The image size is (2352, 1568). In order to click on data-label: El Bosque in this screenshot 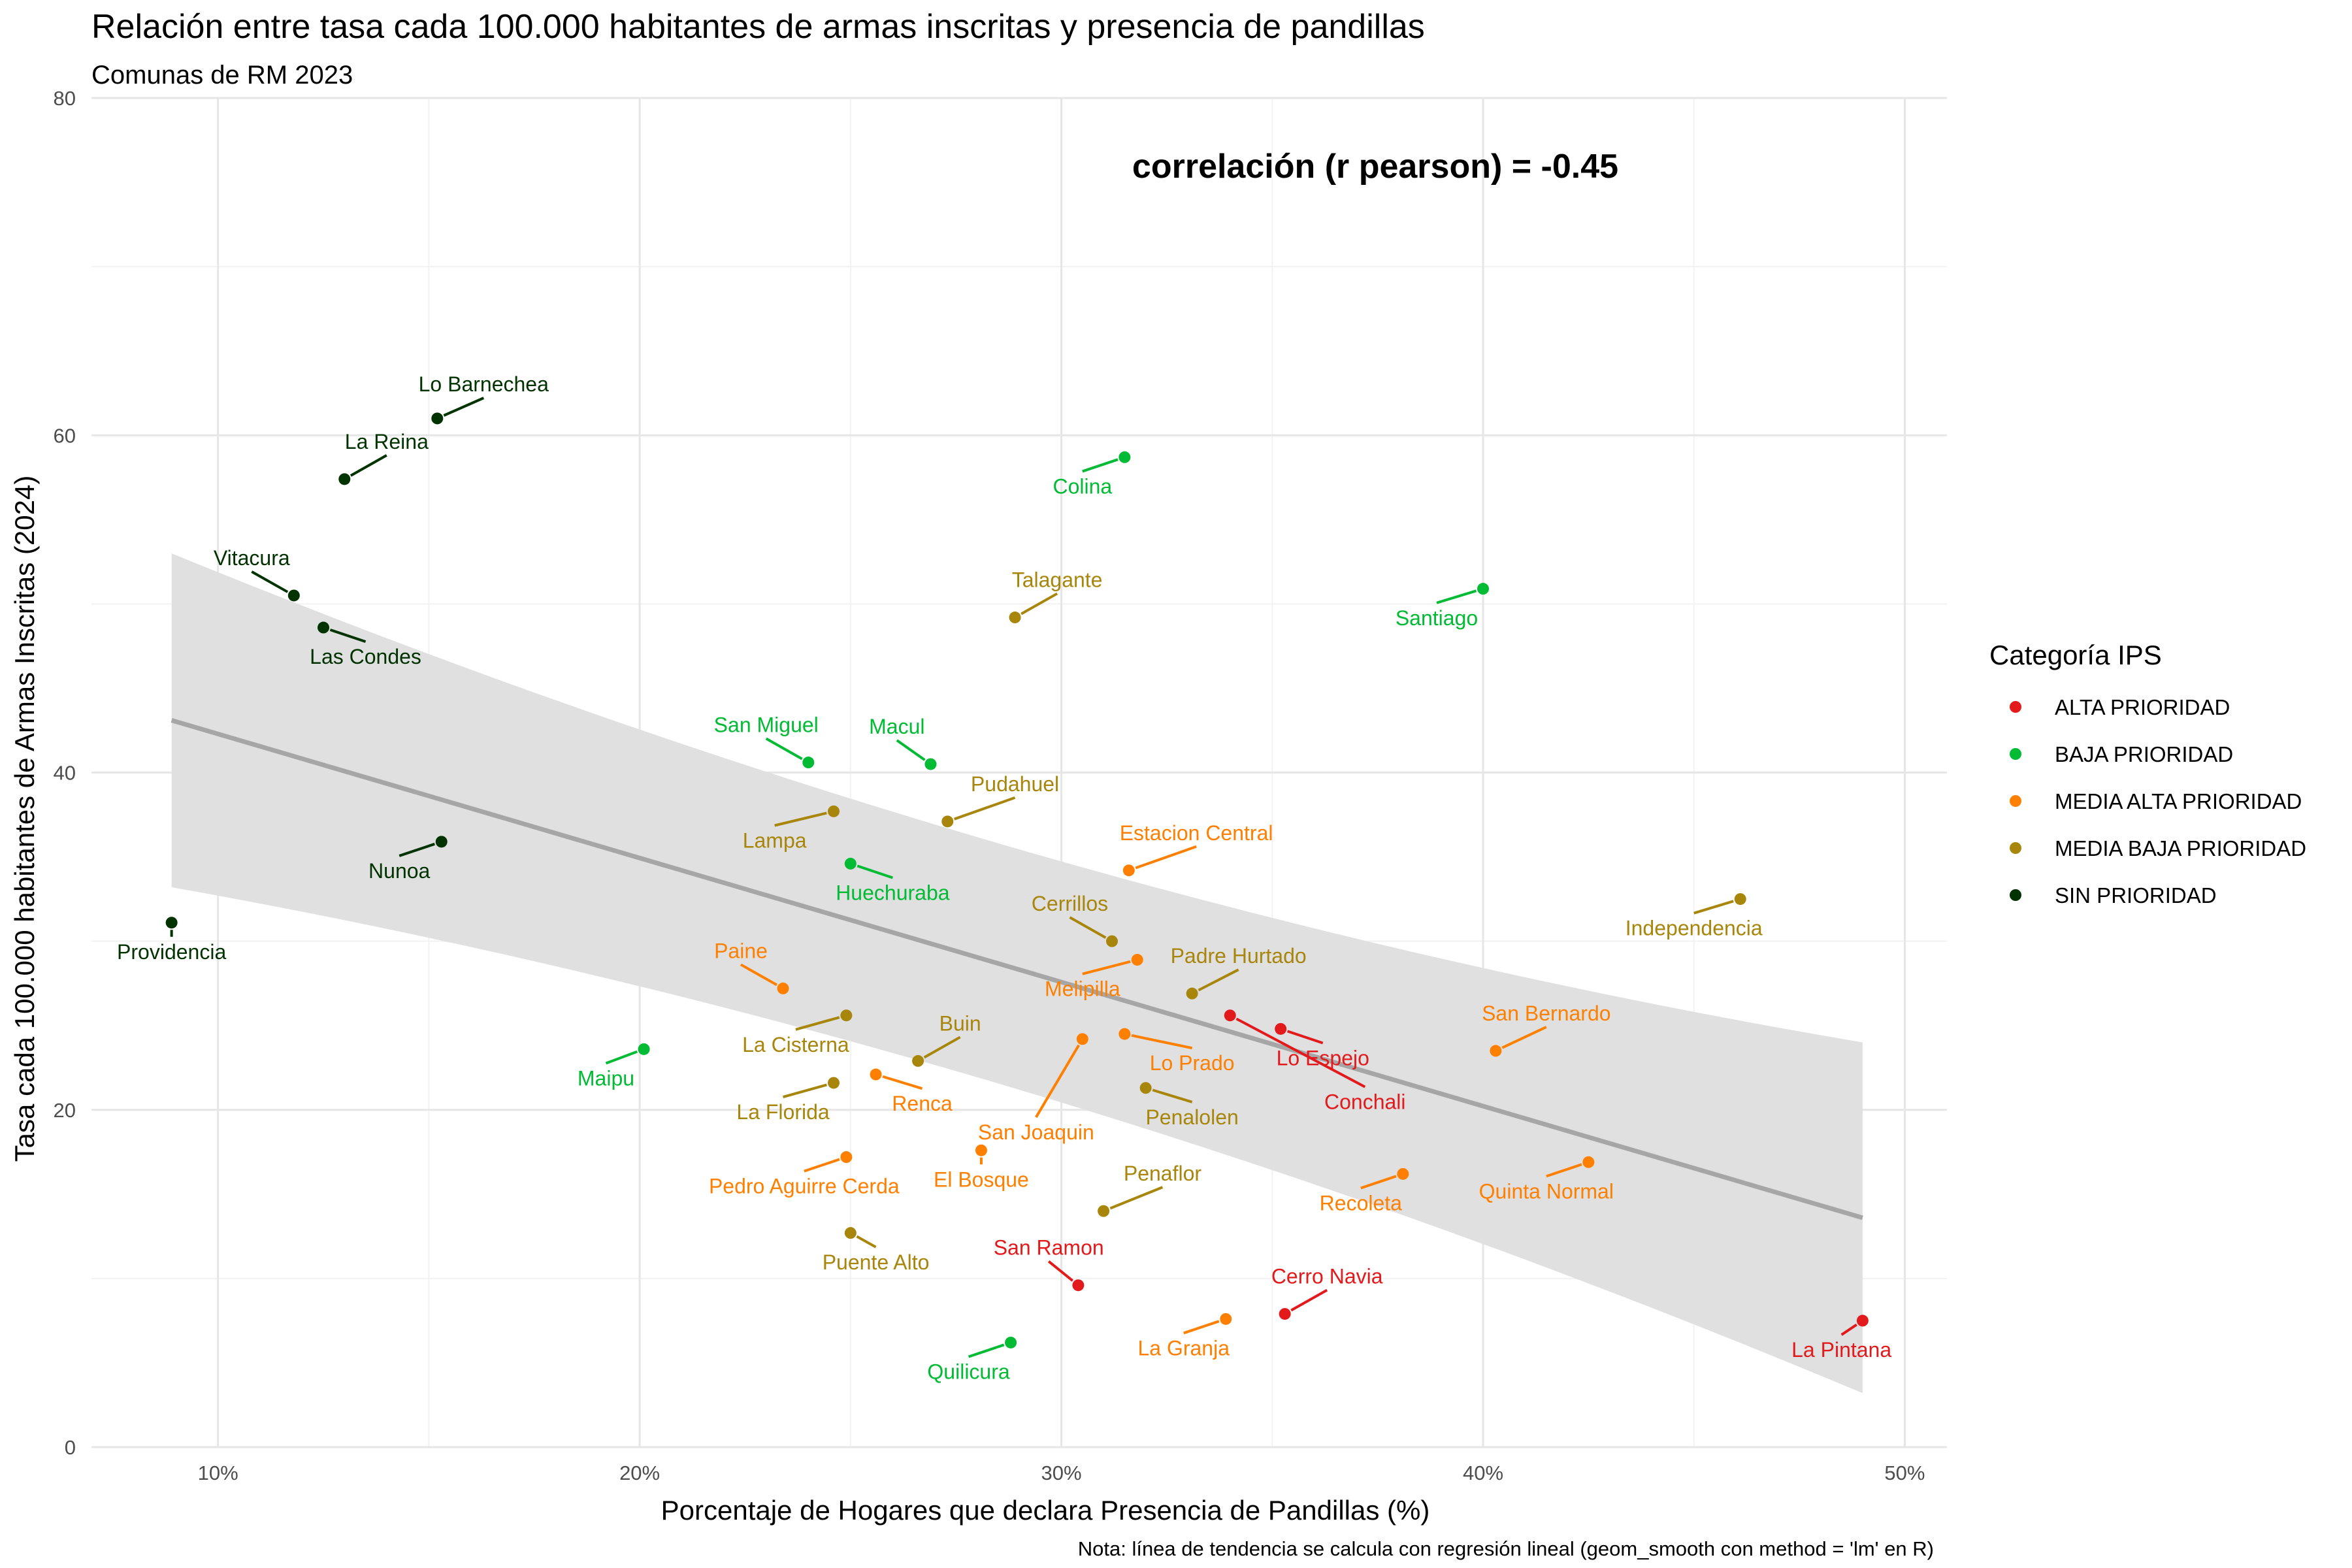, I will do `click(981, 1179)`.